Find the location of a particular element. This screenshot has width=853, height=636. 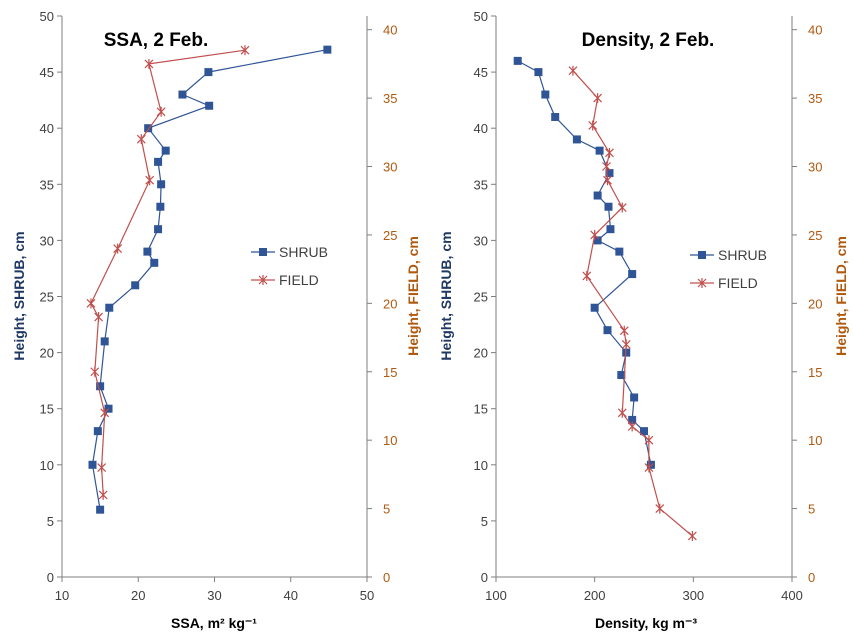

density-right-y-tick-label: 0 is located at coordinates (811, 577).